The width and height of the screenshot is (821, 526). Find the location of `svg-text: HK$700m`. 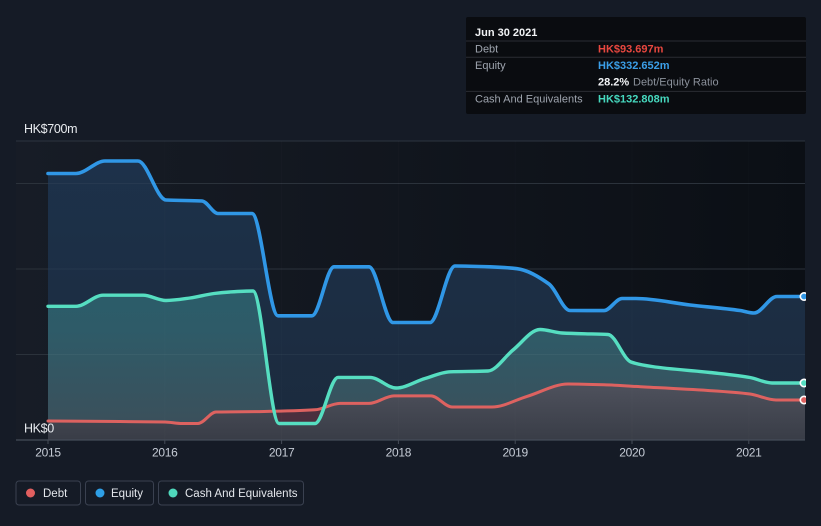

svg-text: HK$700m is located at coordinates (50, 129).